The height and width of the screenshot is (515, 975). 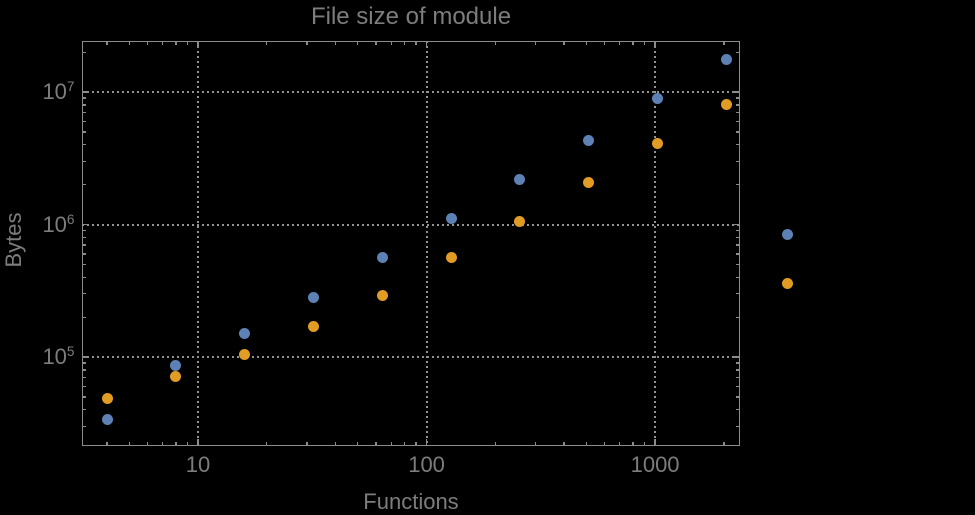 I want to click on chart-title: File size of module, so click(x=411, y=16).